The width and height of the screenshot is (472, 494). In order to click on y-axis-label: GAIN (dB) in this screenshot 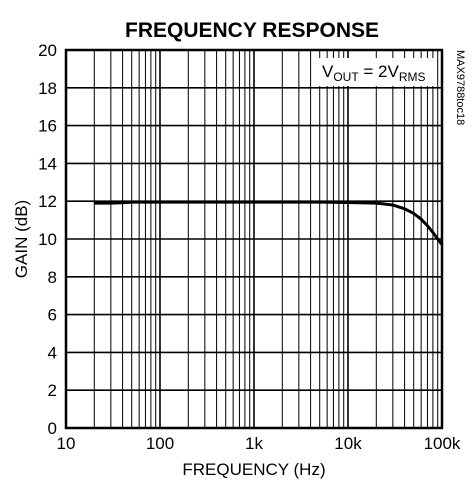, I will do `click(21, 239)`.